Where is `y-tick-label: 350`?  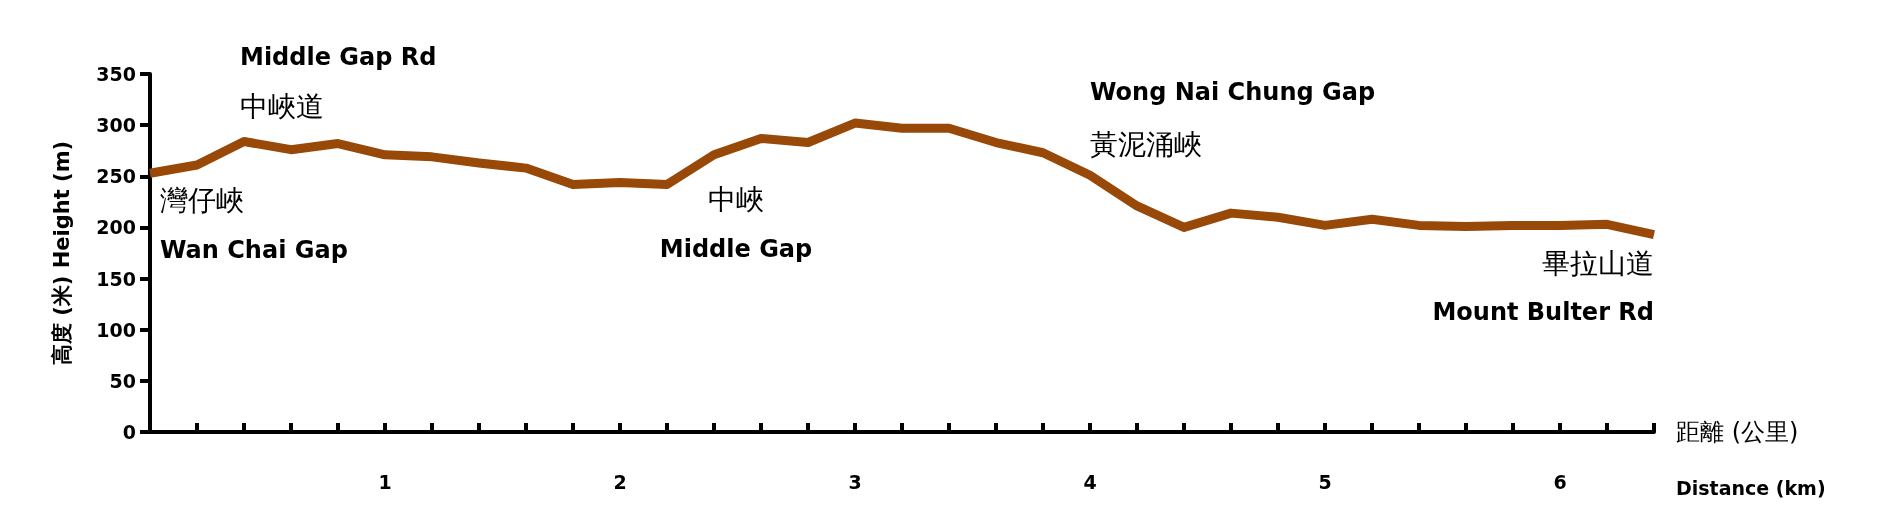
y-tick-label: 350 is located at coordinates (116, 74).